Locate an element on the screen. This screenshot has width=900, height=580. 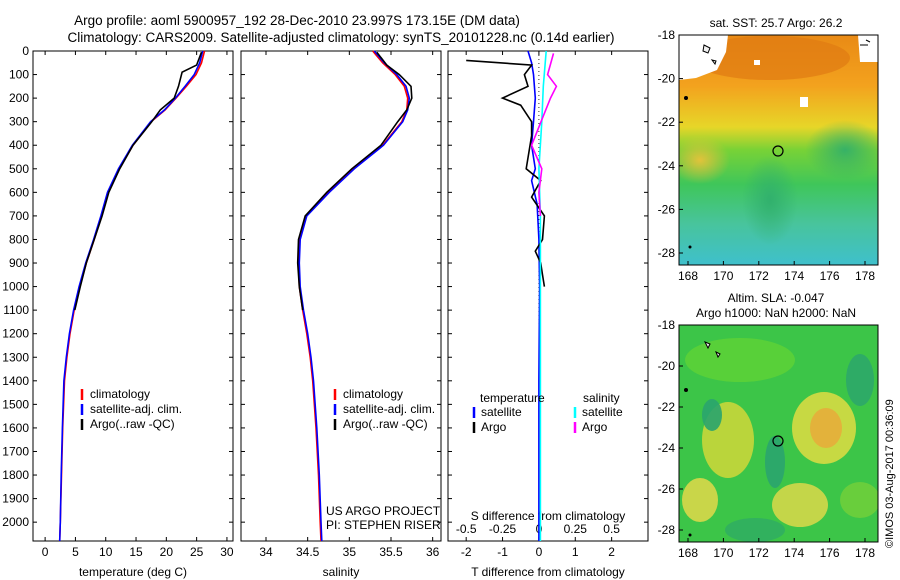
x-tick-label: 2 is located at coordinates (611, 552).